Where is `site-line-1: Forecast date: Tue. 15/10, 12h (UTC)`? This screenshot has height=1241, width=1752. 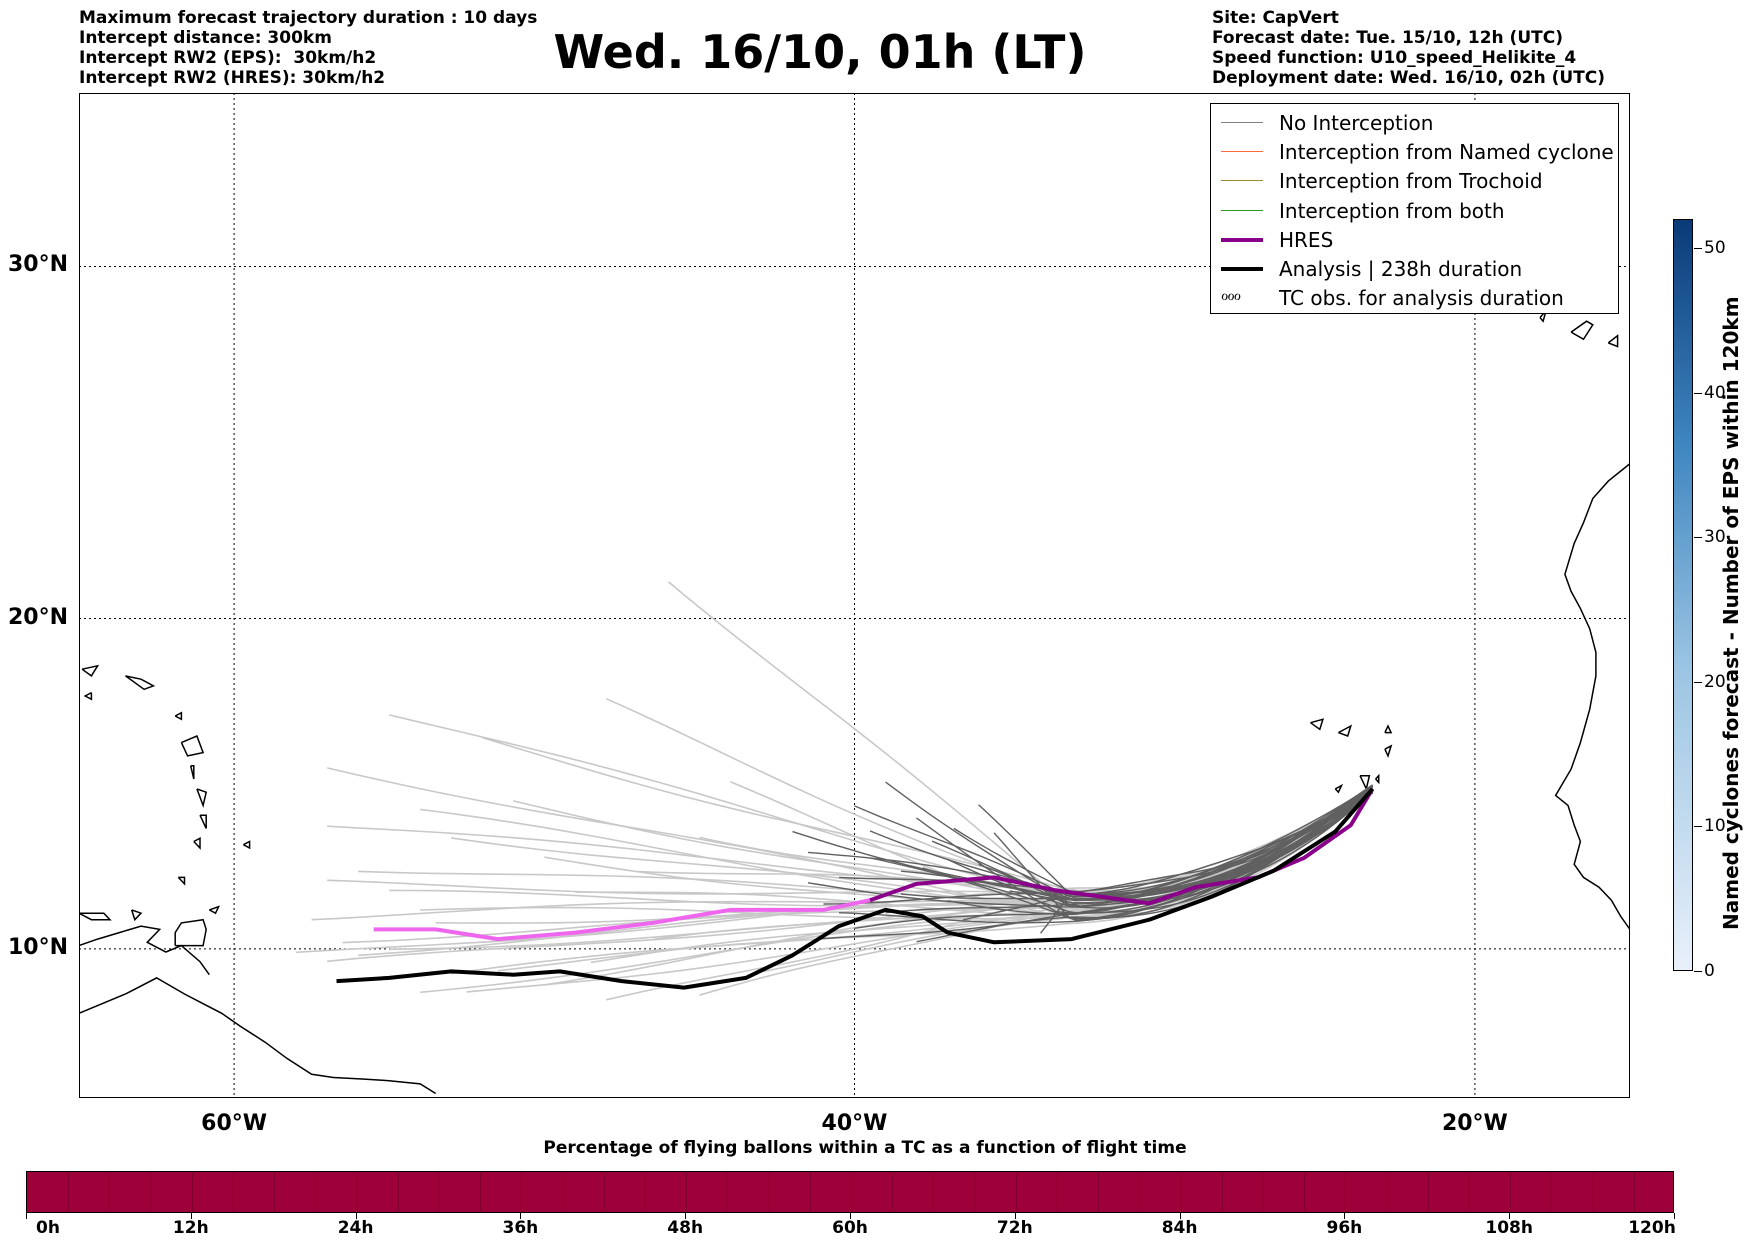
site-line-1: Forecast date: Tue. 15/10, 12h (UTC) is located at coordinates (1387, 38).